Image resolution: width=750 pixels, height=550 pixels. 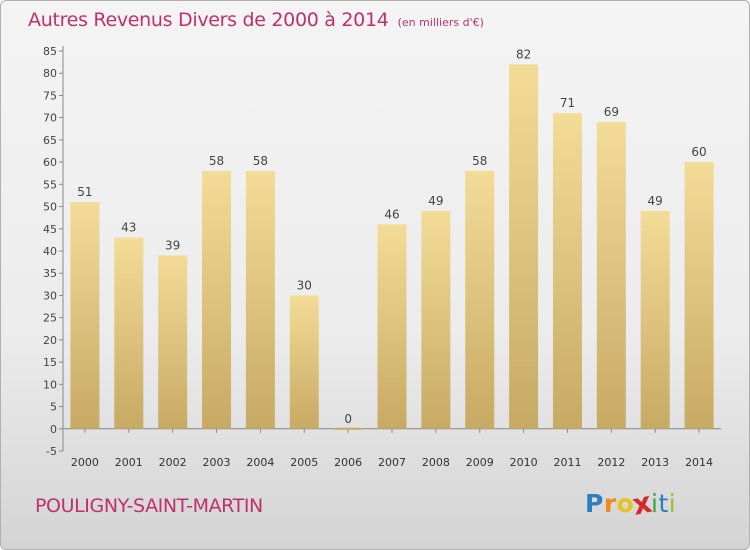 I want to click on x-tick-label: 2000, so click(x=85, y=462).